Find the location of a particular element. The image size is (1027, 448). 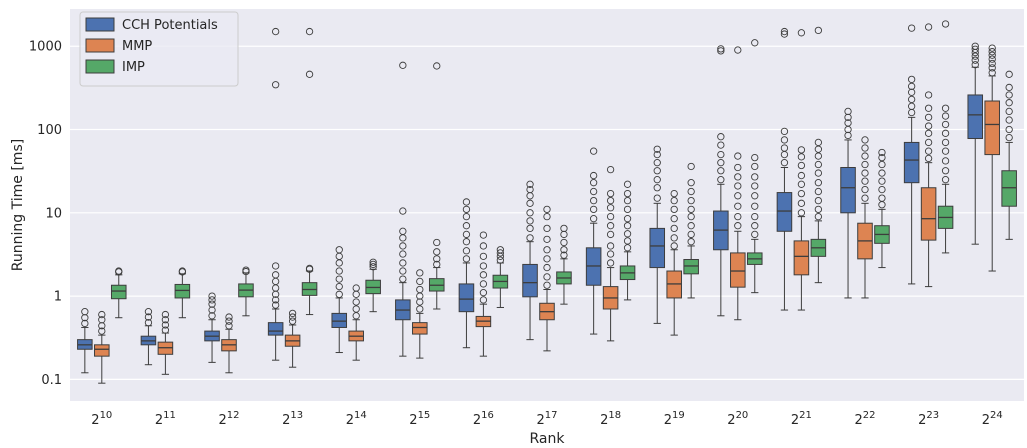

x-tick-label: 211 is located at coordinates (165, 419).